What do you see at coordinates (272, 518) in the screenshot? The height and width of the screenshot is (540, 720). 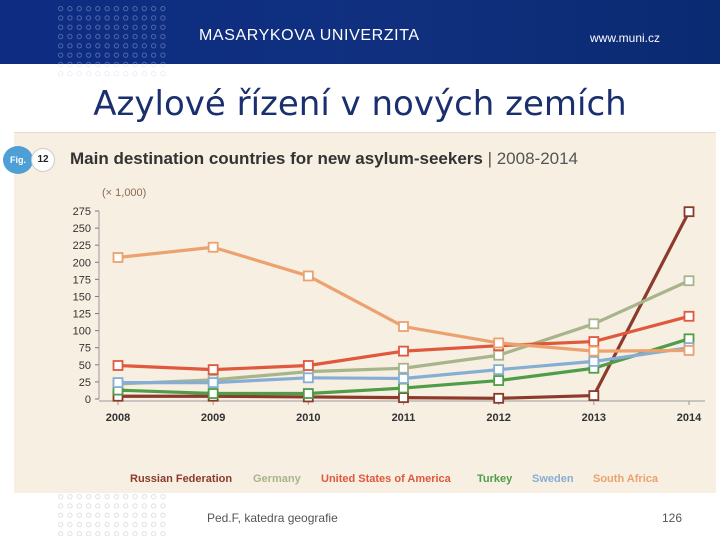 I see `footer-text: Ped.F, katedra geografie` at bounding box center [272, 518].